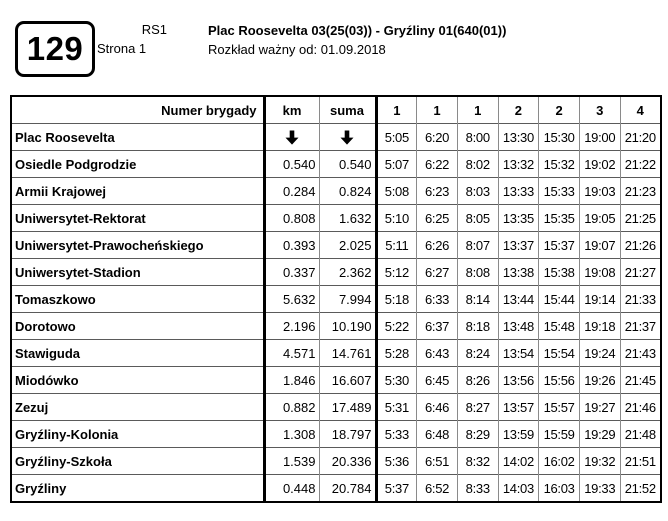  Describe the element at coordinates (347, 272) in the screenshot. I see `suma-value: 2.362` at that location.